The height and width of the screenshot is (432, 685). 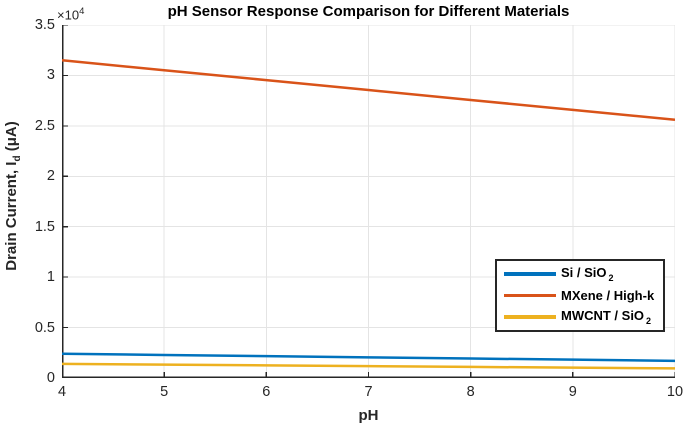 I want to click on y-tick-label: 1, so click(x=50, y=277).